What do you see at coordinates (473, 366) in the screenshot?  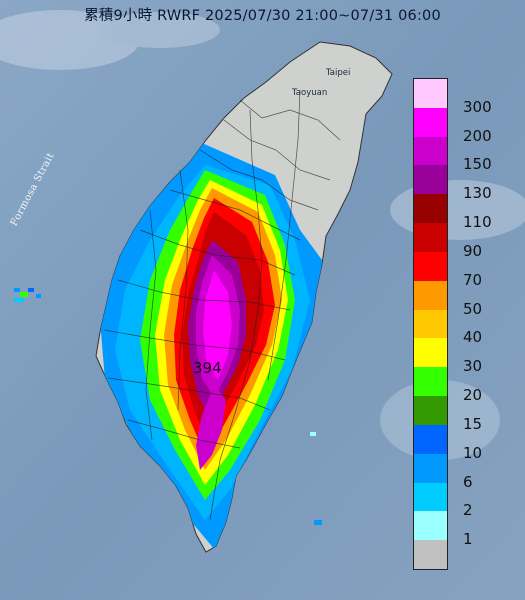 I see `legend-label: 30` at bounding box center [473, 366].